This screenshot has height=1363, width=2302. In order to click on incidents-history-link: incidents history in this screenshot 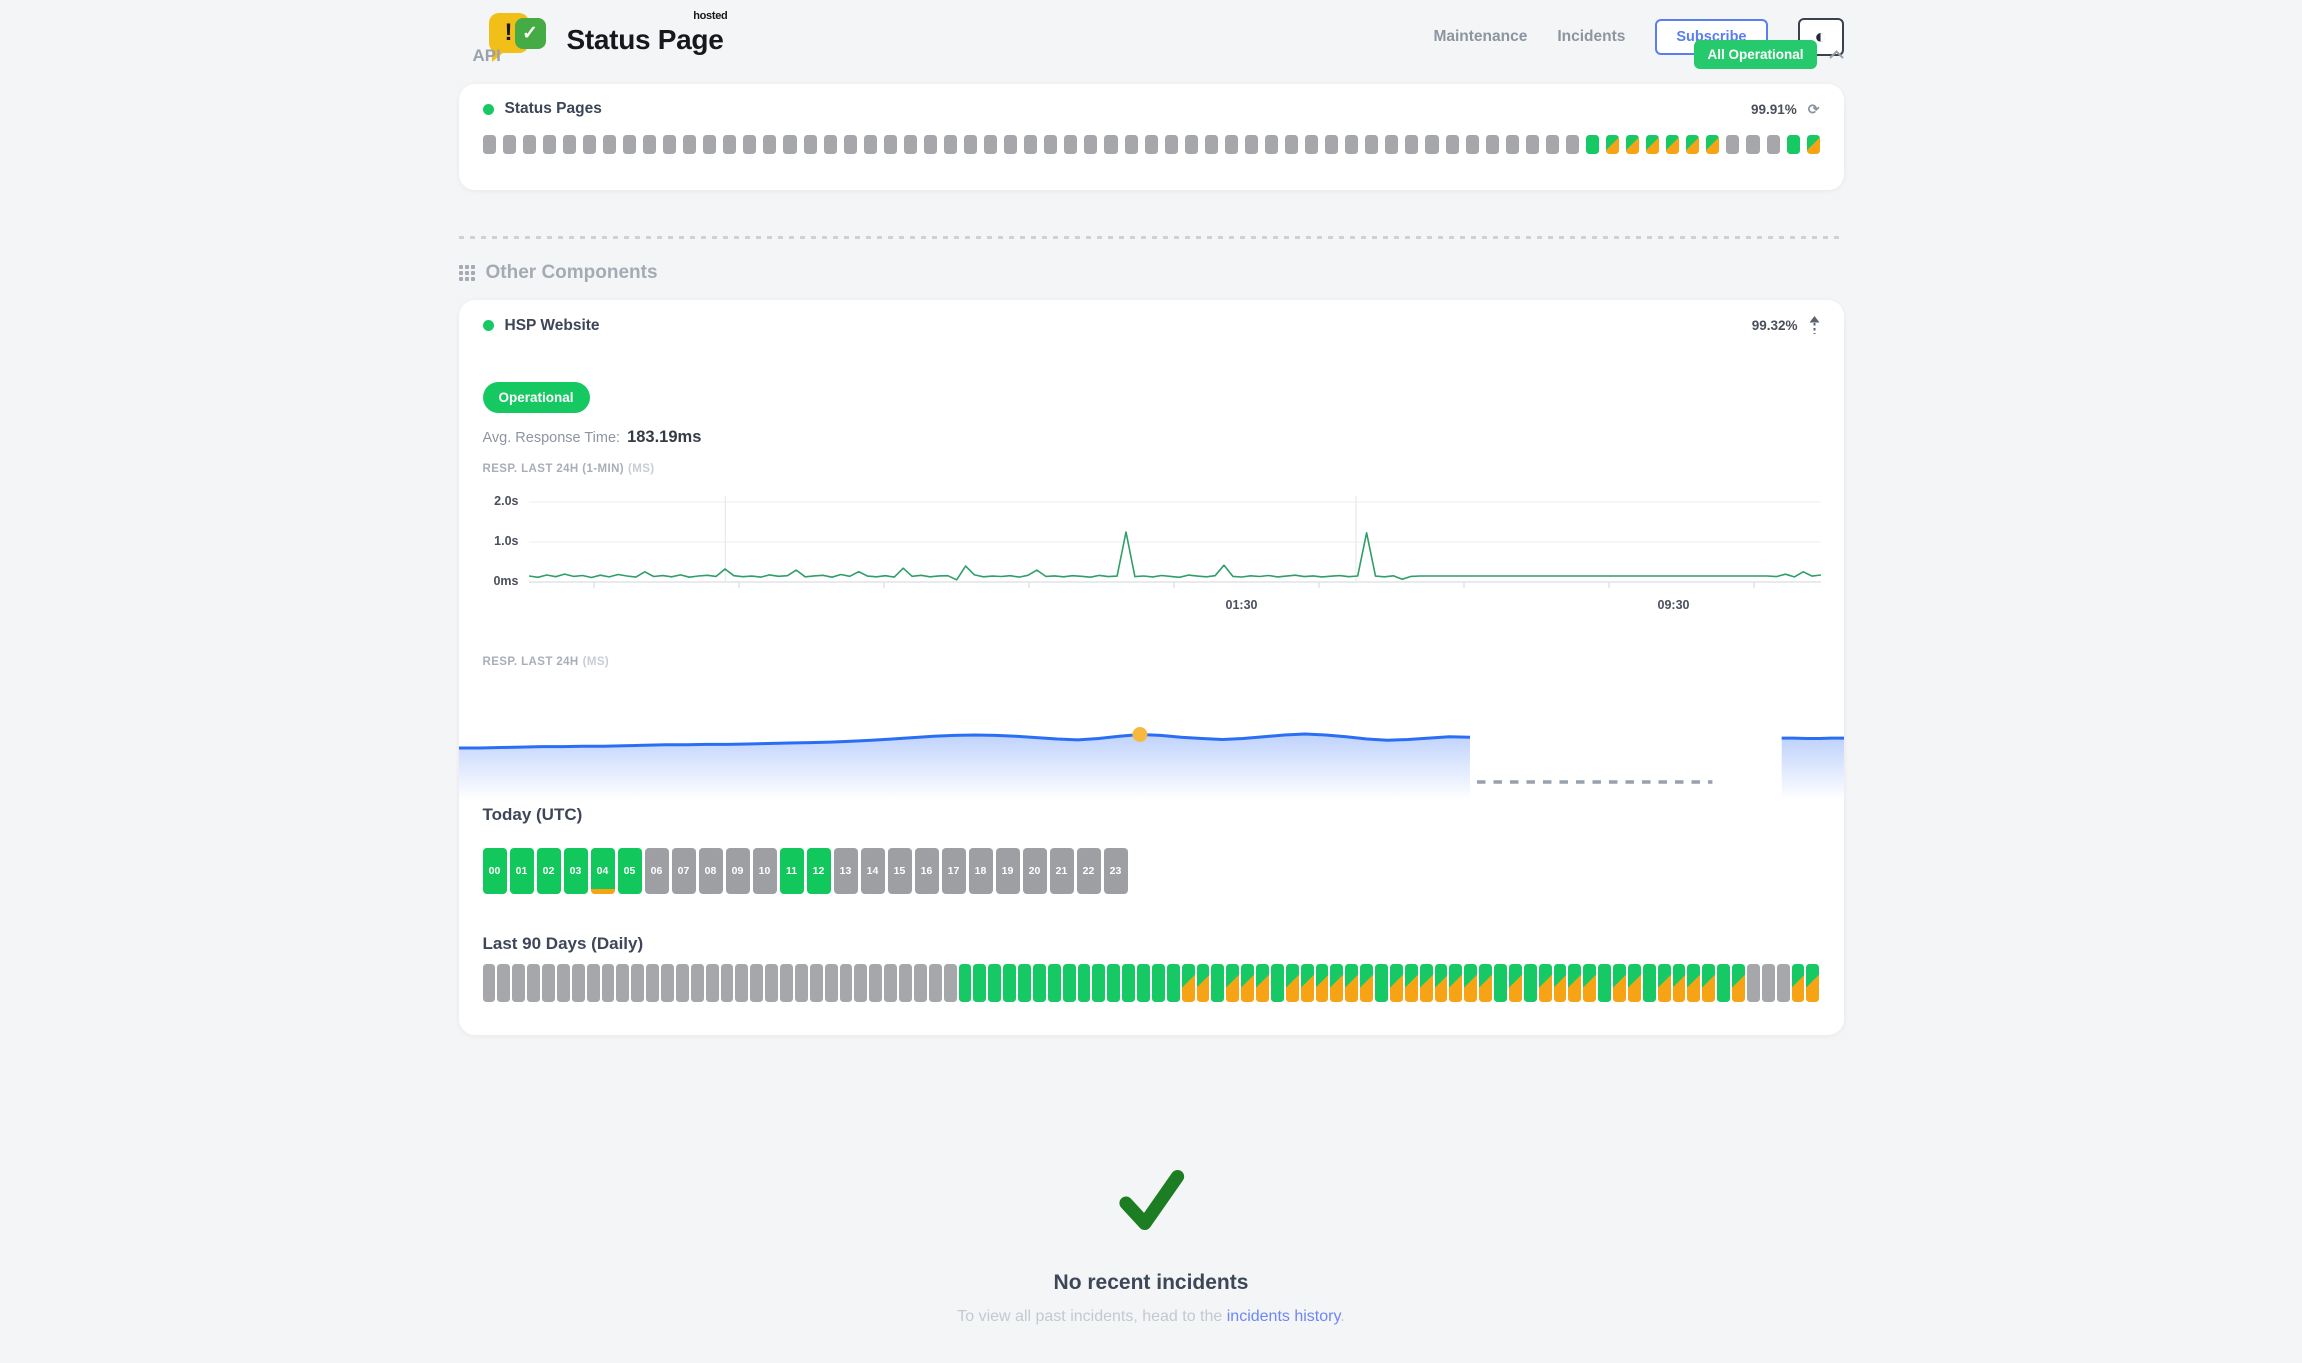, I will do `click(1283, 1316)`.